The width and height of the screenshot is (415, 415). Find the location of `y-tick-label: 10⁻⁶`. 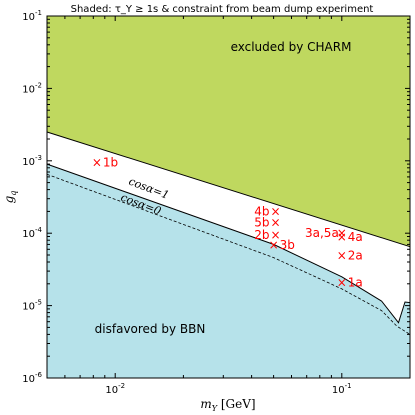

y-tick-label: 10⁻⁶ is located at coordinates (32, 378).